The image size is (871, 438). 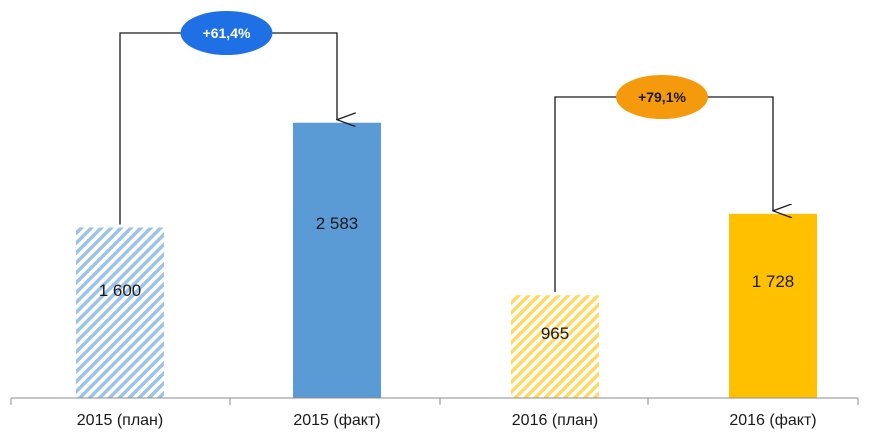 I want to click on data-label-3: 965, so click(x=555, y=333).